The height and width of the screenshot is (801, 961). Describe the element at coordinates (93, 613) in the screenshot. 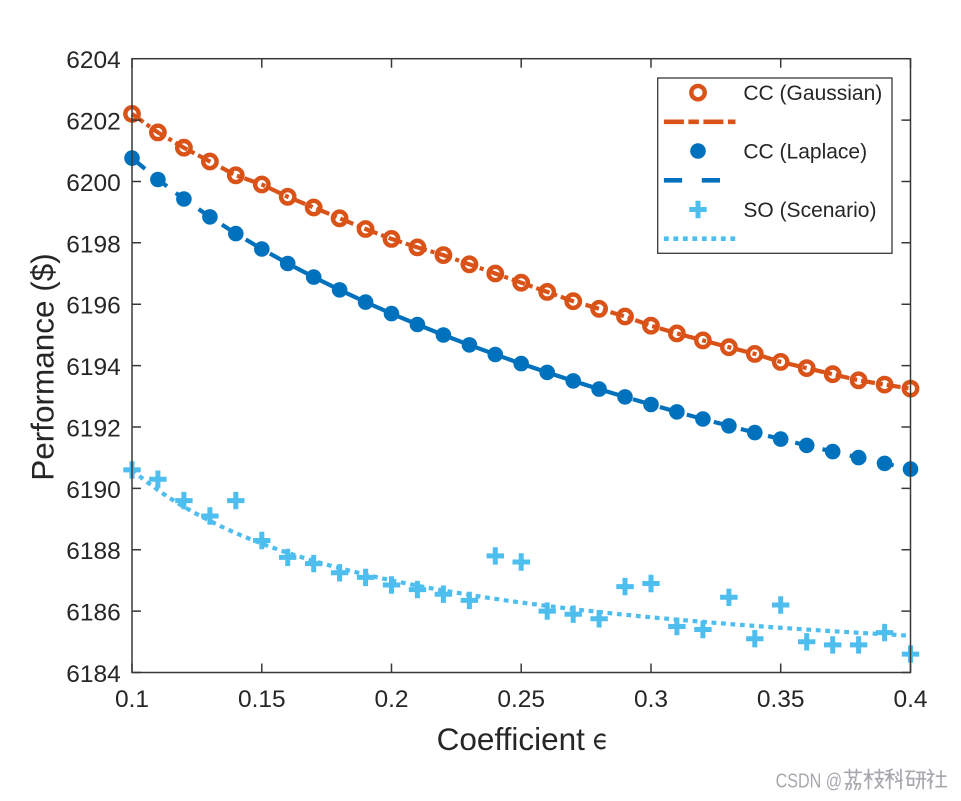

I see `svg-text: 6186` at that location.